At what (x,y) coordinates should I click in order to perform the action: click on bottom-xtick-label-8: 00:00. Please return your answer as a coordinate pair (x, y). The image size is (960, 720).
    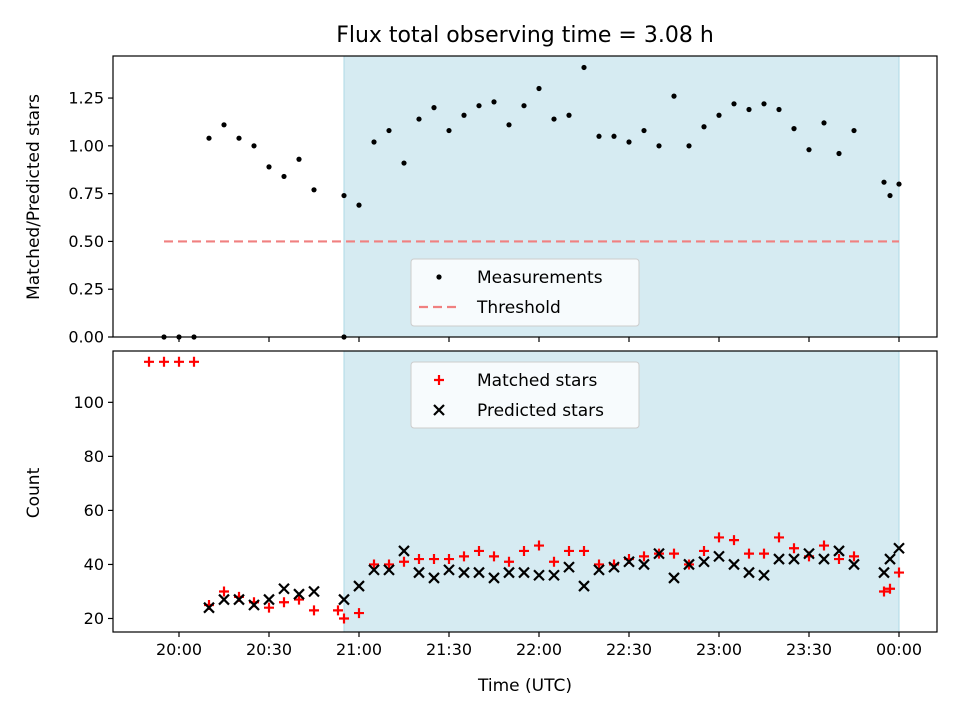
    Looking at the image, I should click on (899, 649).